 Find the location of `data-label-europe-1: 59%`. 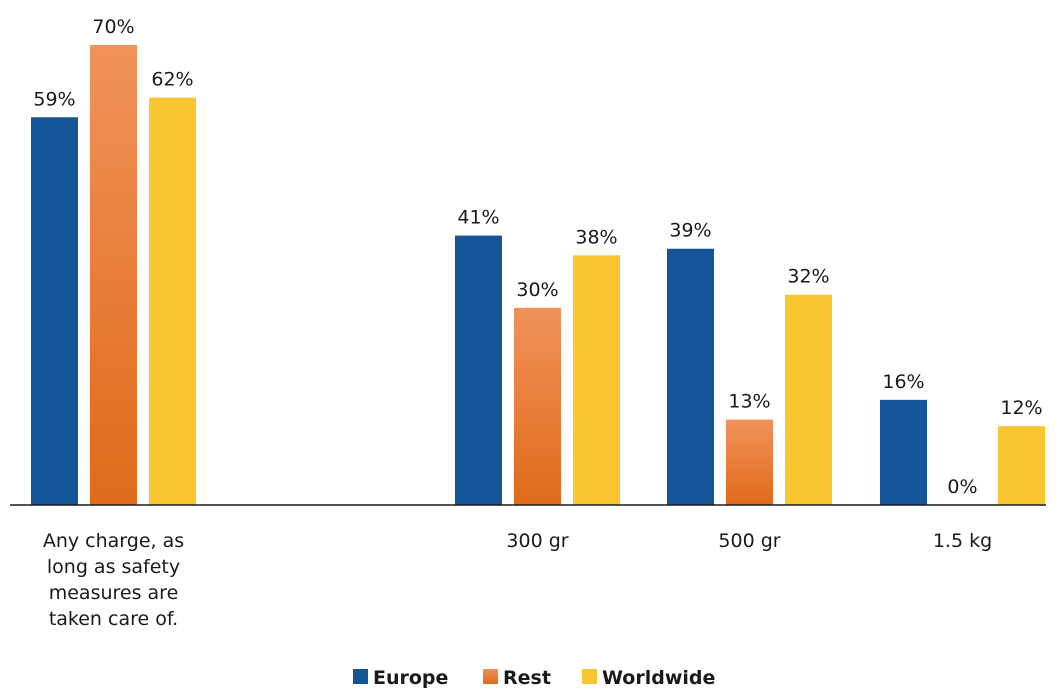

data-label-europe-1: 59% is located at coordinates (54, 99).